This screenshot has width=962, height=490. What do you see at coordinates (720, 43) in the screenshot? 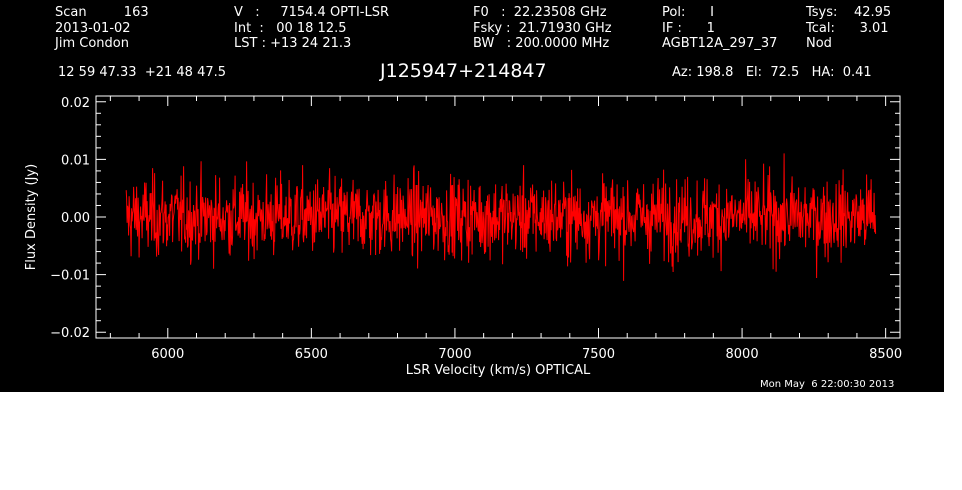
I see `project-label: AGBT12A_297_37` at bounding box center [720, 43].